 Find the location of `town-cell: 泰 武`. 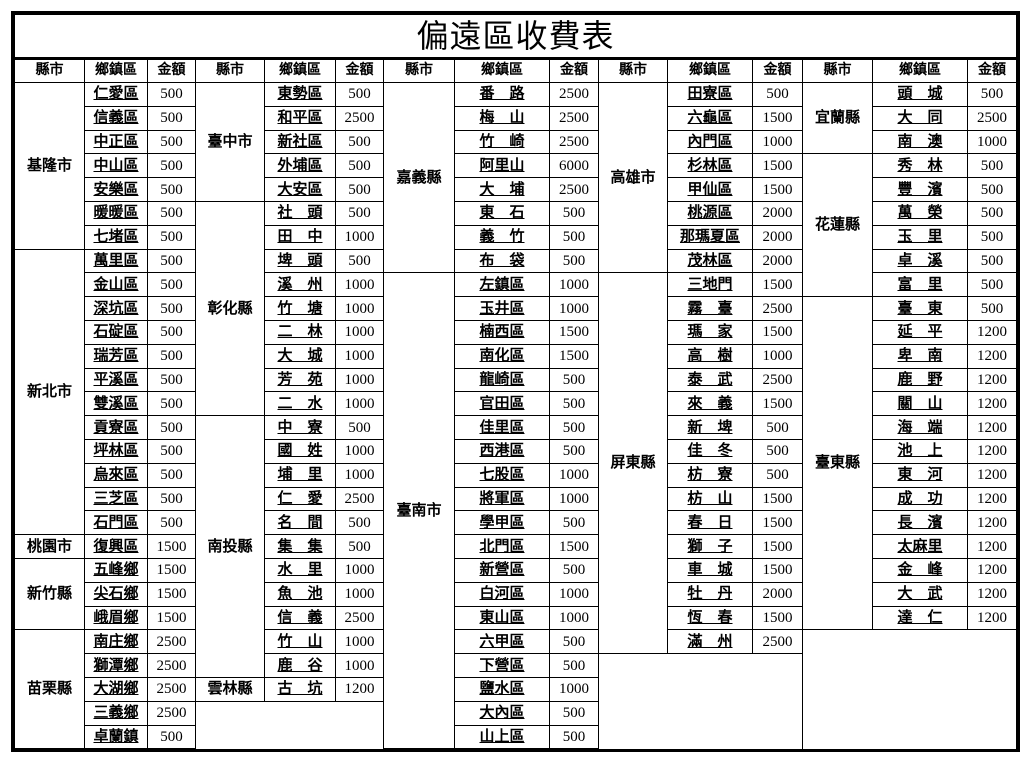

town-cell: 泰 武 is located at coordinates (710, 380).